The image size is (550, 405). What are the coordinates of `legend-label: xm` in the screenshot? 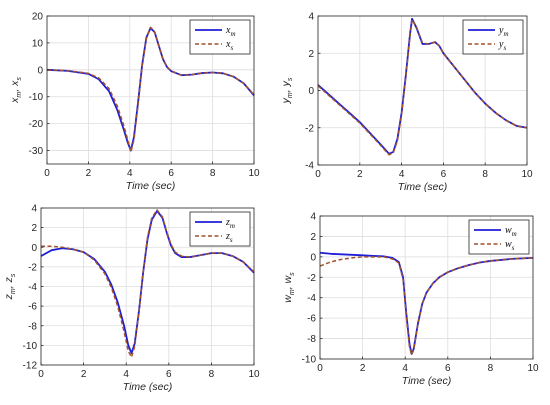 It's located at (230, 31).